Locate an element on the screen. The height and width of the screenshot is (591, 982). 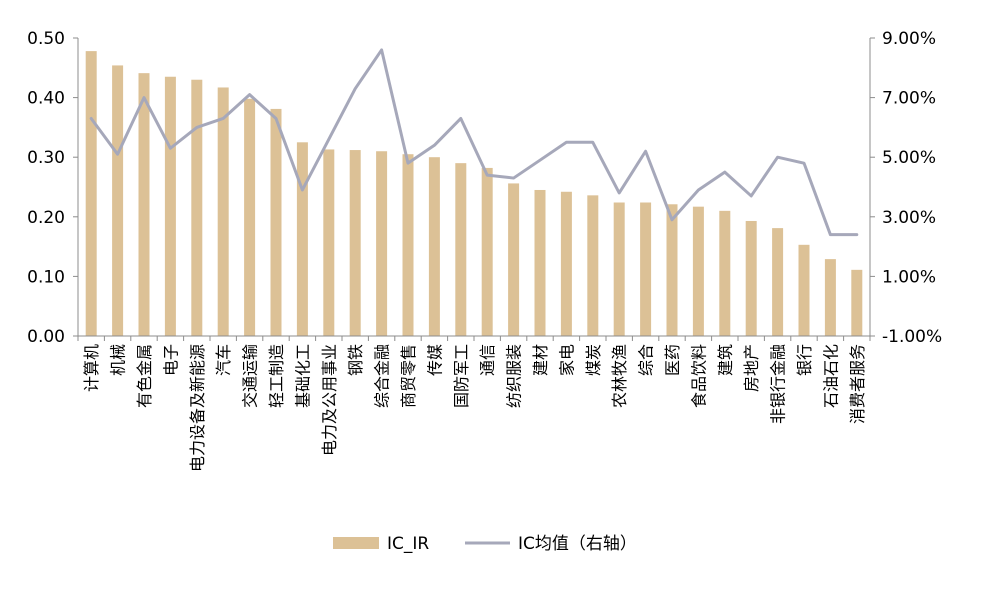
category-label: 通信 is located at coordinates (487, 360).